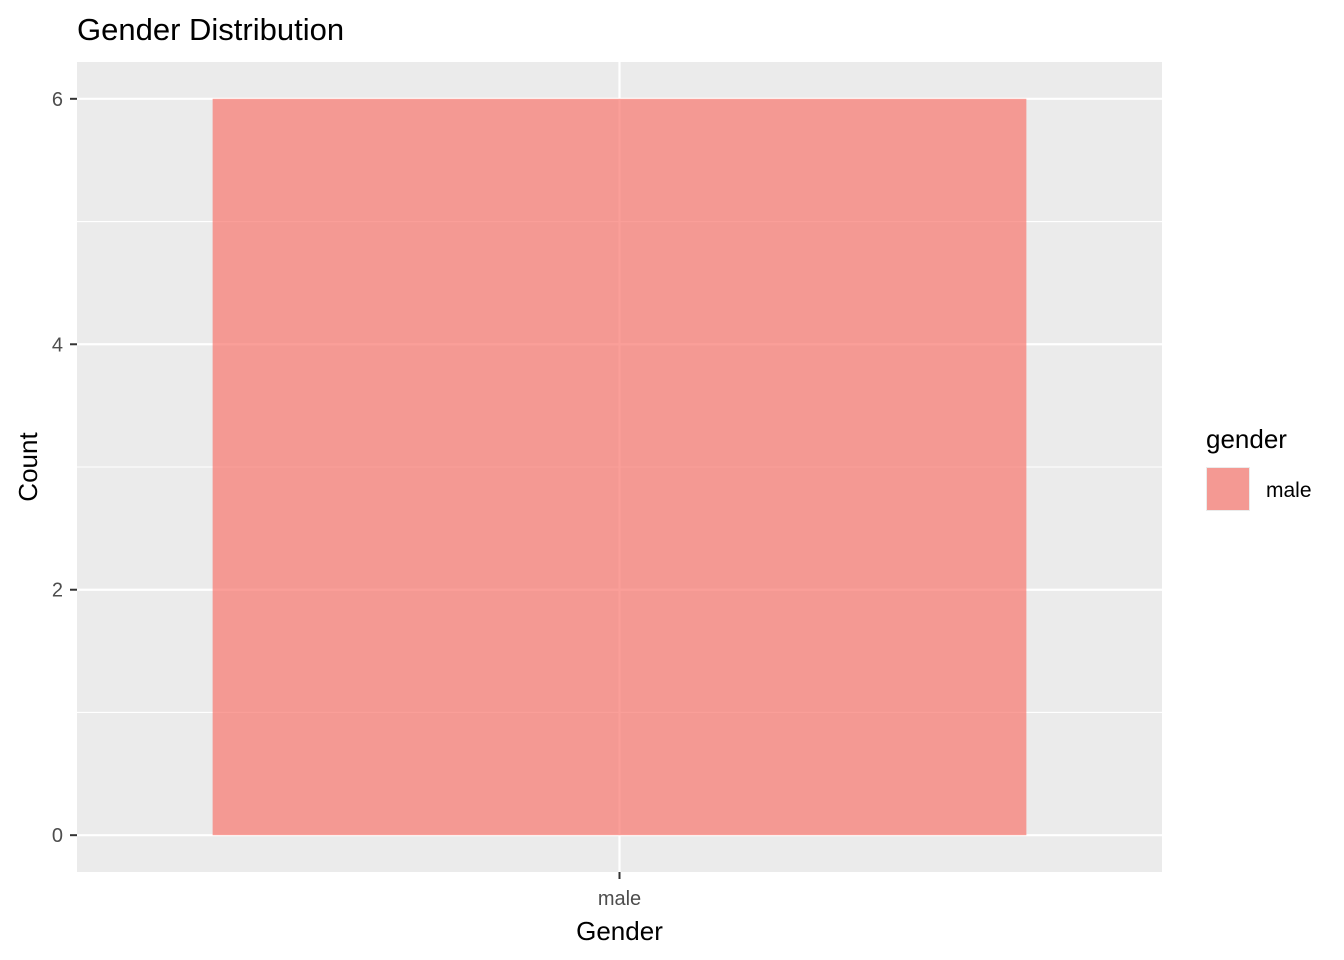 This screenshot has height=960, width=1344. Describe the element at coordinates (619, 899) in the screenshot. I see `x-tick-label: male` at that location.